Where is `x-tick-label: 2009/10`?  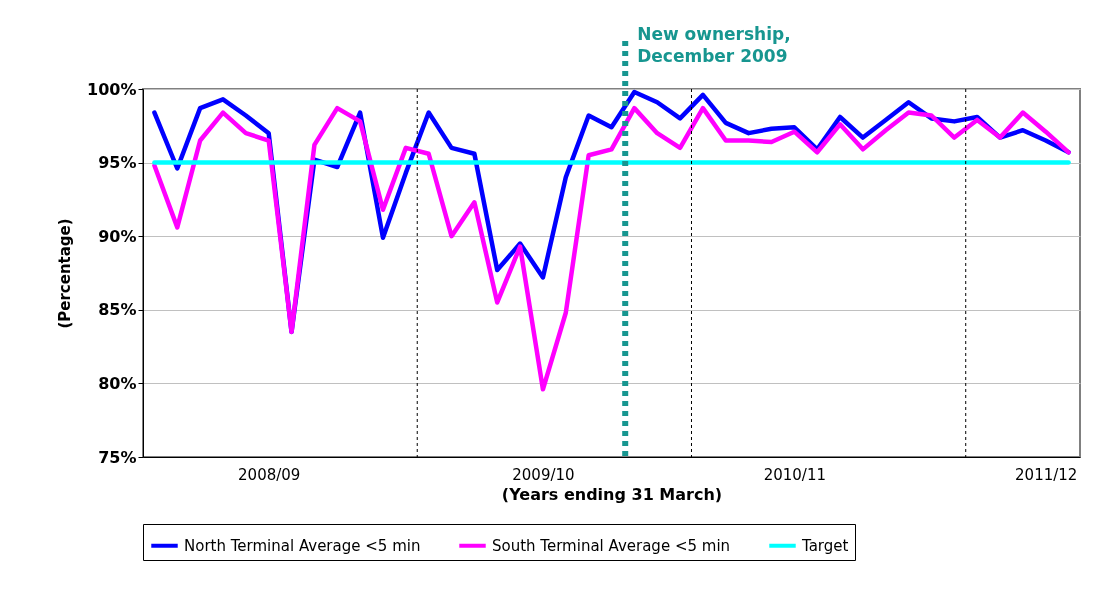 x-tick-label: 2009/10 is located at coordinates (543, 474).